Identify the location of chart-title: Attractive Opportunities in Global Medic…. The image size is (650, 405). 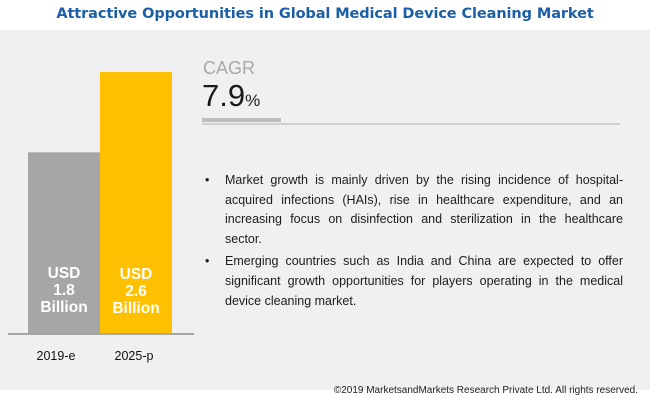
(325, 14).